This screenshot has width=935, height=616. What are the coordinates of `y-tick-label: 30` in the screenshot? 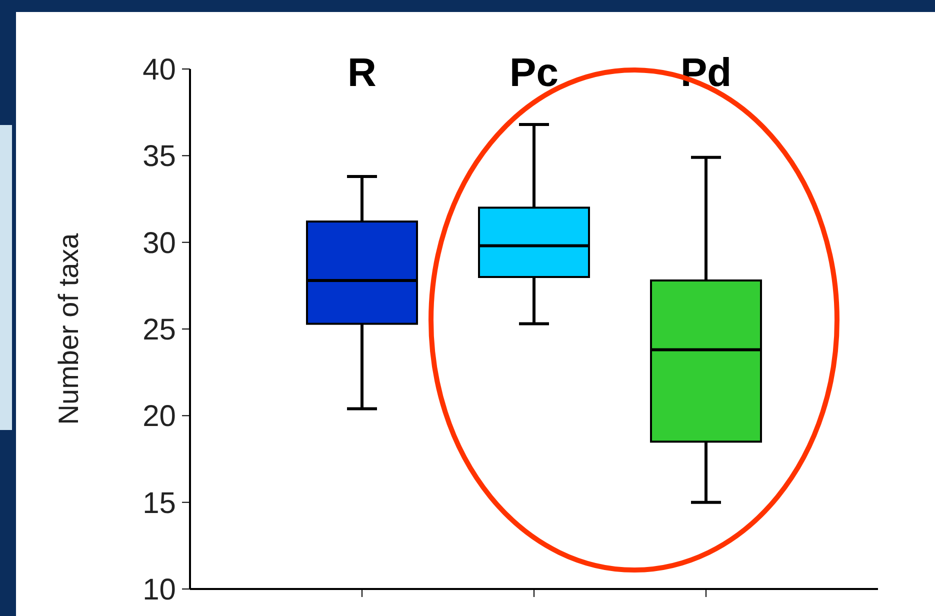 It's located at (159, 243).